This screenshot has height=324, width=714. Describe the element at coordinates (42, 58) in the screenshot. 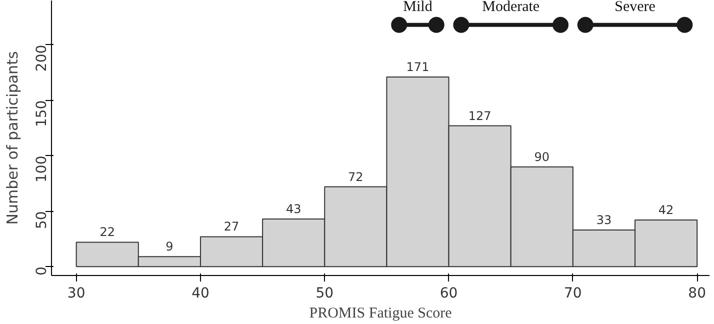

I see `y-tick-label: 200` at that location.